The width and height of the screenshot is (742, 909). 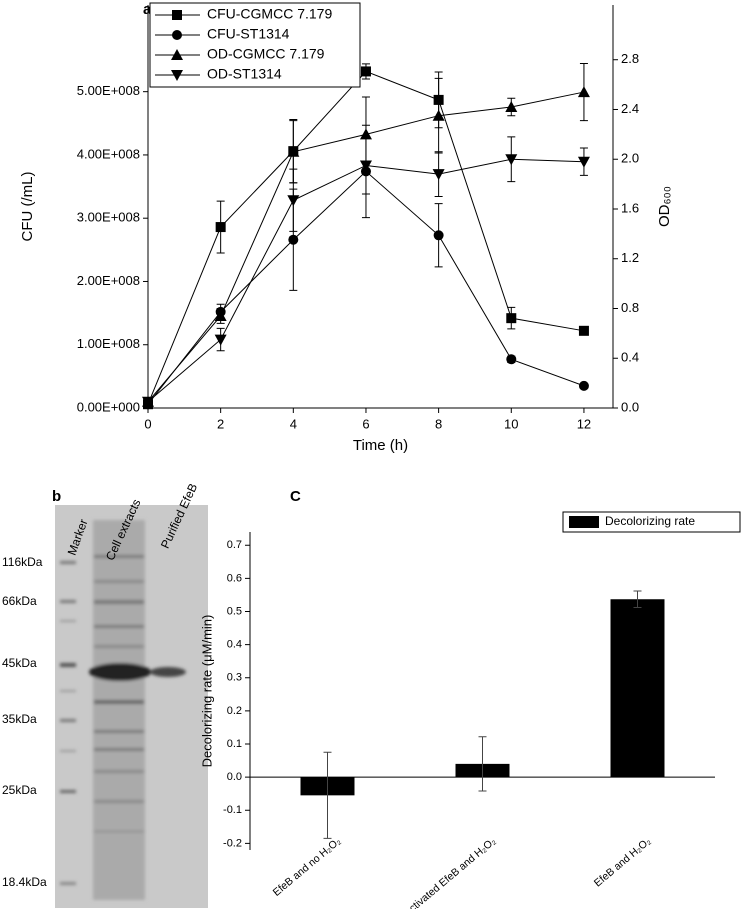 What do you see at coordinates (19, 663) in the screenshot?
I see `marker-label: 45kDa` at bounding box center [19, 663].